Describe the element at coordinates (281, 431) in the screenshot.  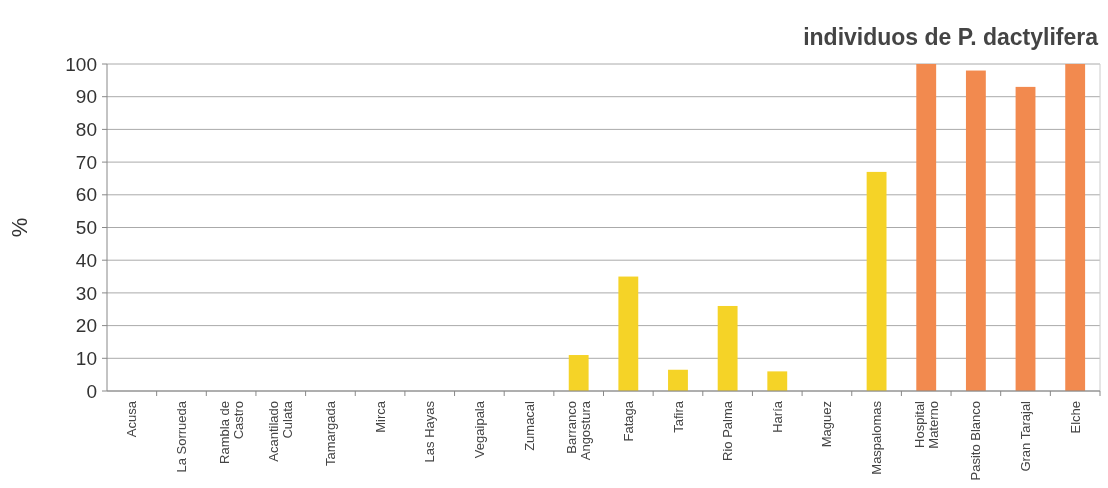
I see `x-tick-label: Acantilado Culata` at that location.